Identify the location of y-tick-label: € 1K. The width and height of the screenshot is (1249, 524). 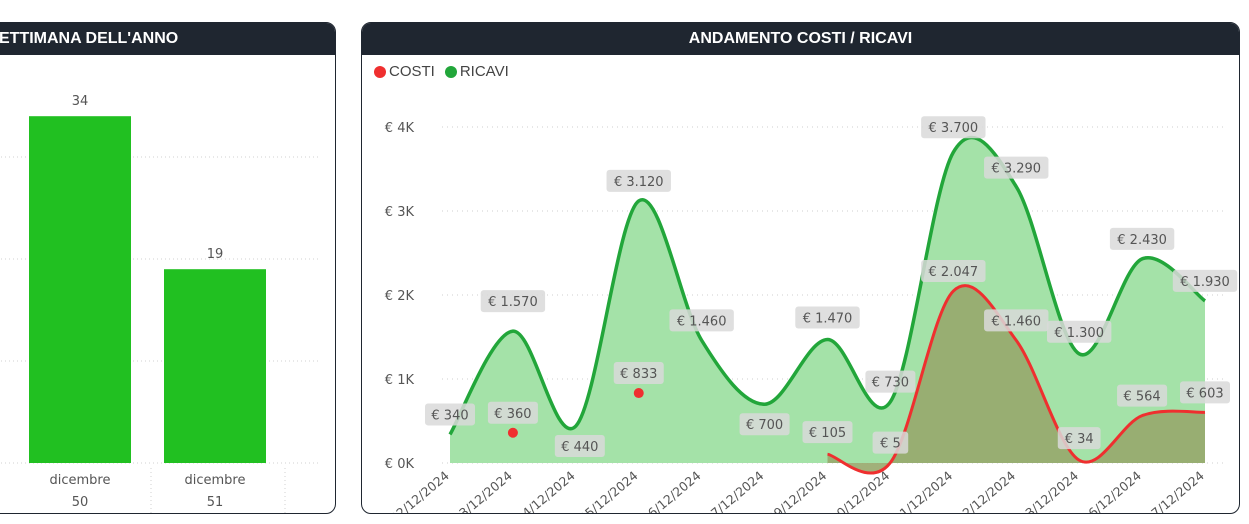
(400, 380).